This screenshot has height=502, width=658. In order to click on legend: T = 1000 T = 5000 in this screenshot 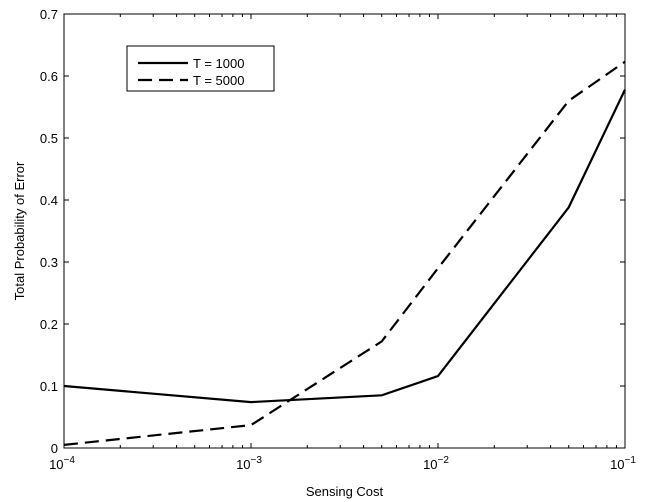, I will do `click(200, 68)`.